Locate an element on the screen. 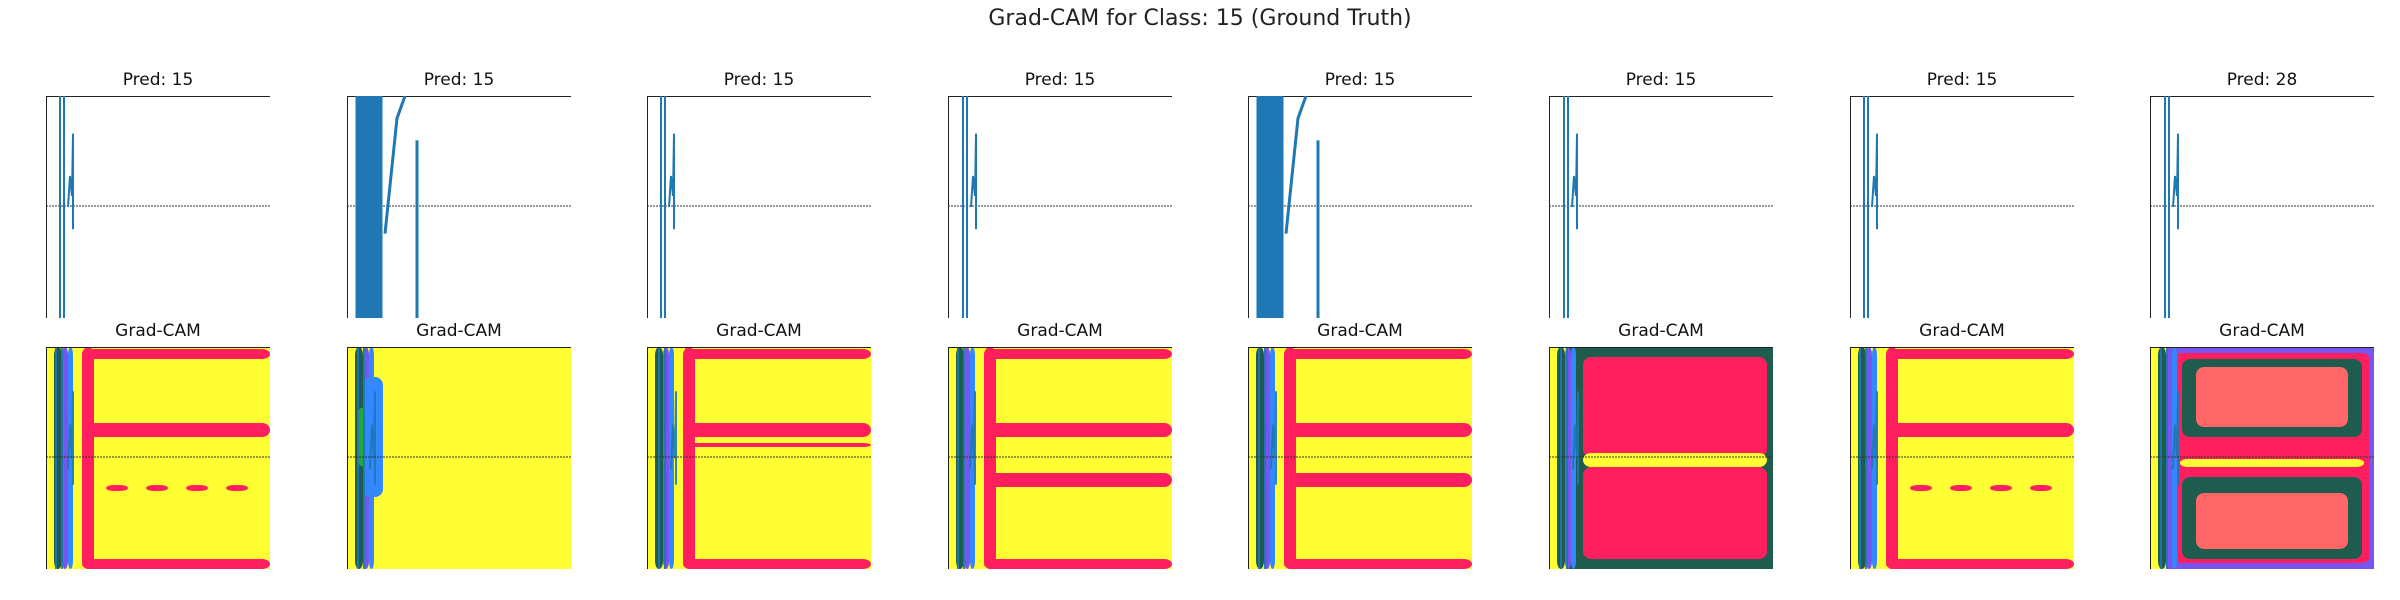 The image size is (2400, 600). heatmap-region-lower is located at coordinates (1675, 513).